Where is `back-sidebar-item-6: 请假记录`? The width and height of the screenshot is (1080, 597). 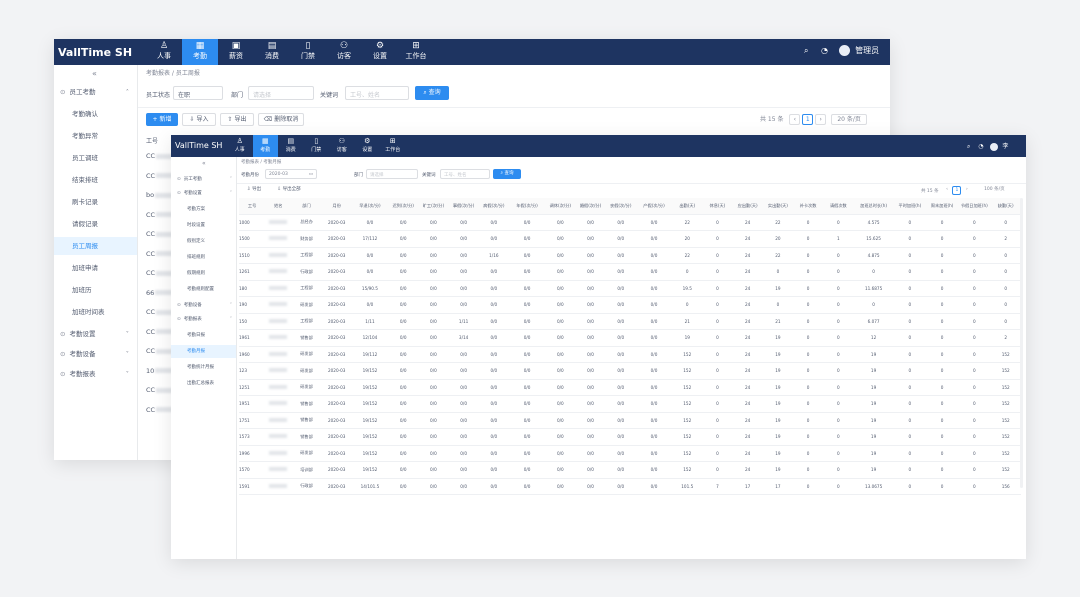 back-sidebar-item-6: 请假记录 is located at coordinates (95, 224).